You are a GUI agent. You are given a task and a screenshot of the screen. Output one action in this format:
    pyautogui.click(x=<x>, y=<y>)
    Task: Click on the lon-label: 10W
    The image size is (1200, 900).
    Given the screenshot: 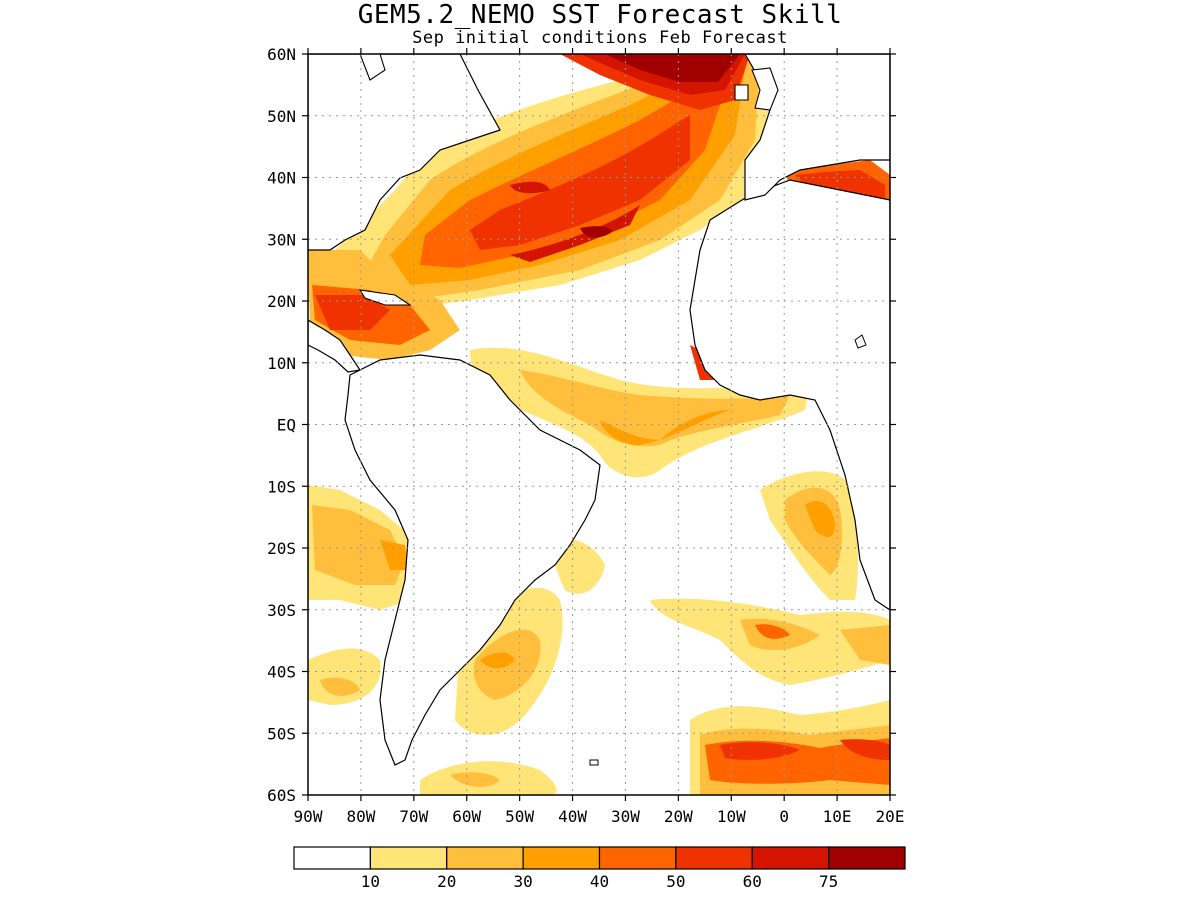 What is the action you would take?
    pyautogui.click(x=731, y=816)
    